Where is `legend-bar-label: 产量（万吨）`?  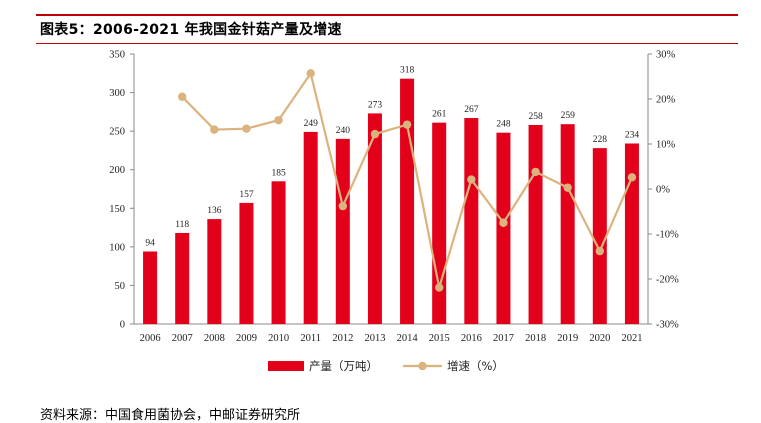
legend-bar-label: 产量（万吨） is located at coordinates (343, 366).